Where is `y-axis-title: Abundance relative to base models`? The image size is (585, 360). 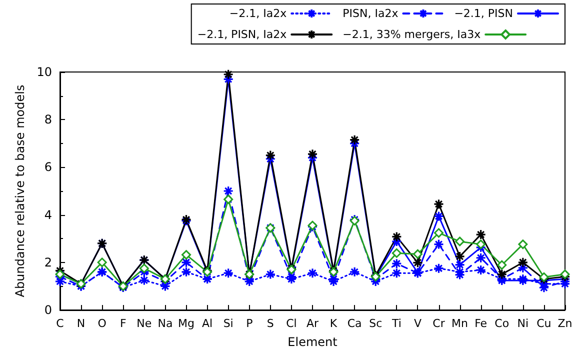 y-axis-title: Abundance relative to base models is located at coordinates (19, 191).